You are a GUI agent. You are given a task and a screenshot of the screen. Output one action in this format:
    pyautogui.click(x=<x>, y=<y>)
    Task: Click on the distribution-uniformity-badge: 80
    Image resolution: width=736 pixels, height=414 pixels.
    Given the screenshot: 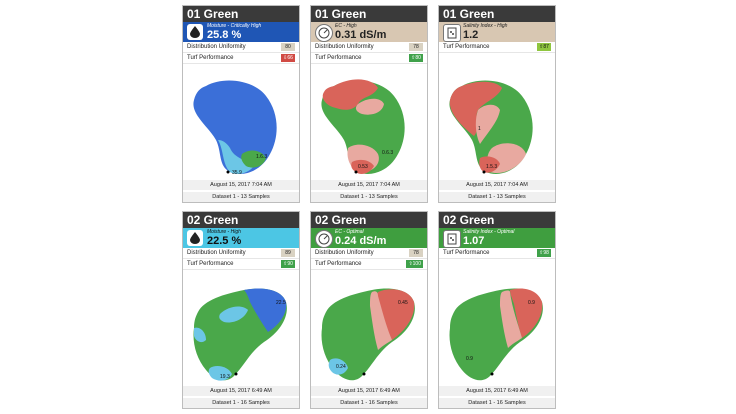 What is the action you would take?
    pyautogui.click(x=288, y=47)
    